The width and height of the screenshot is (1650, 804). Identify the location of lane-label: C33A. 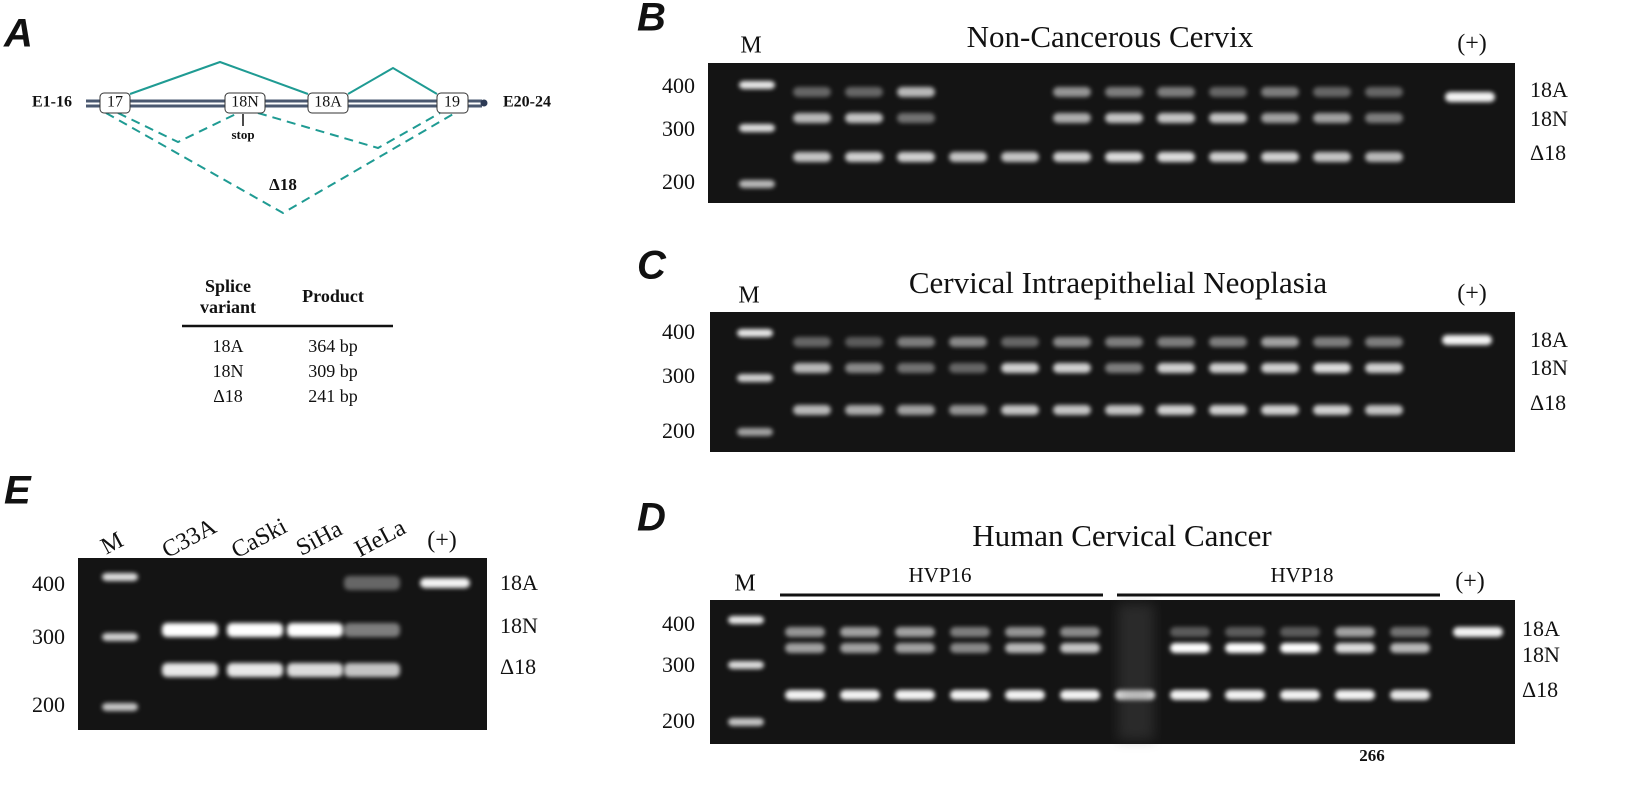
(189, 538).